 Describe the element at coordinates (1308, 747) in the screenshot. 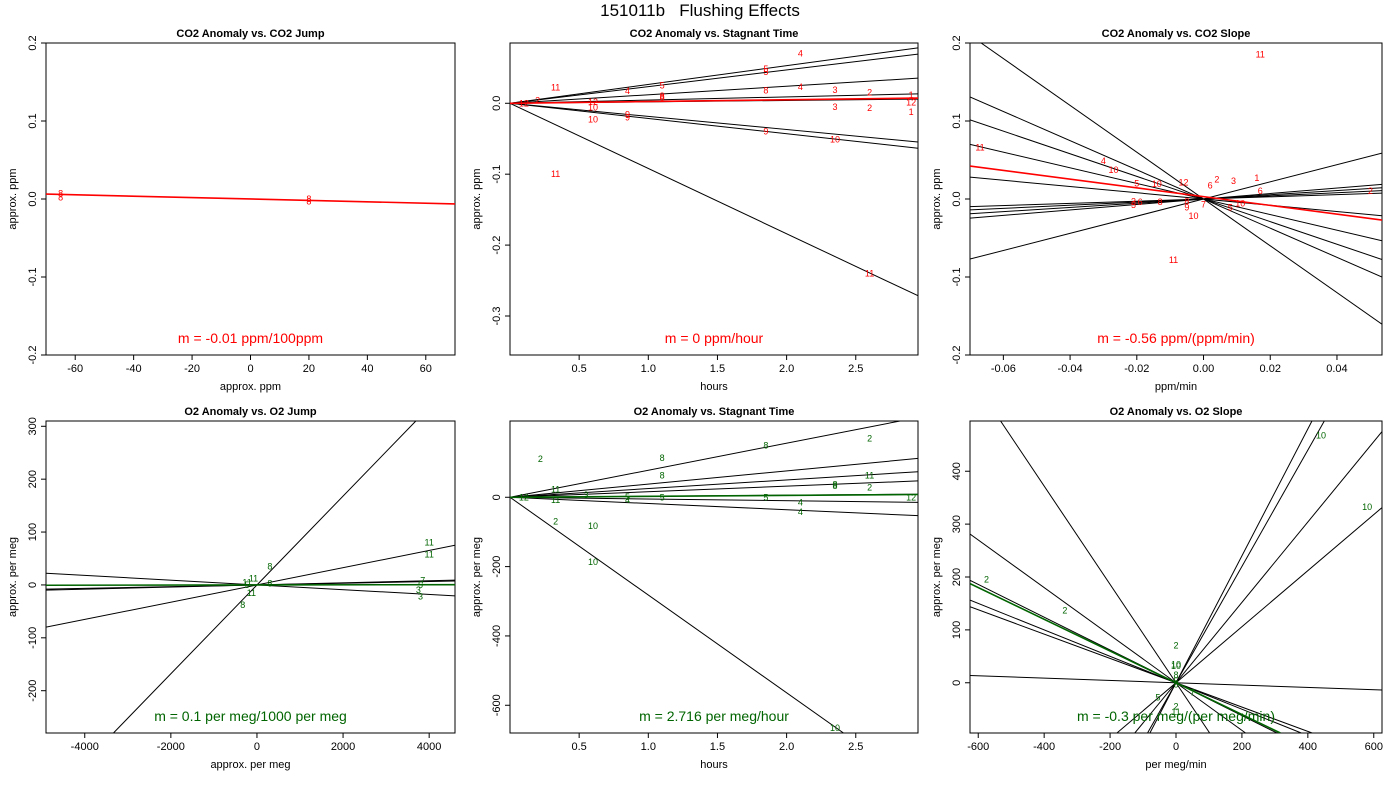

I see `x-tick-label: 400` at that location.